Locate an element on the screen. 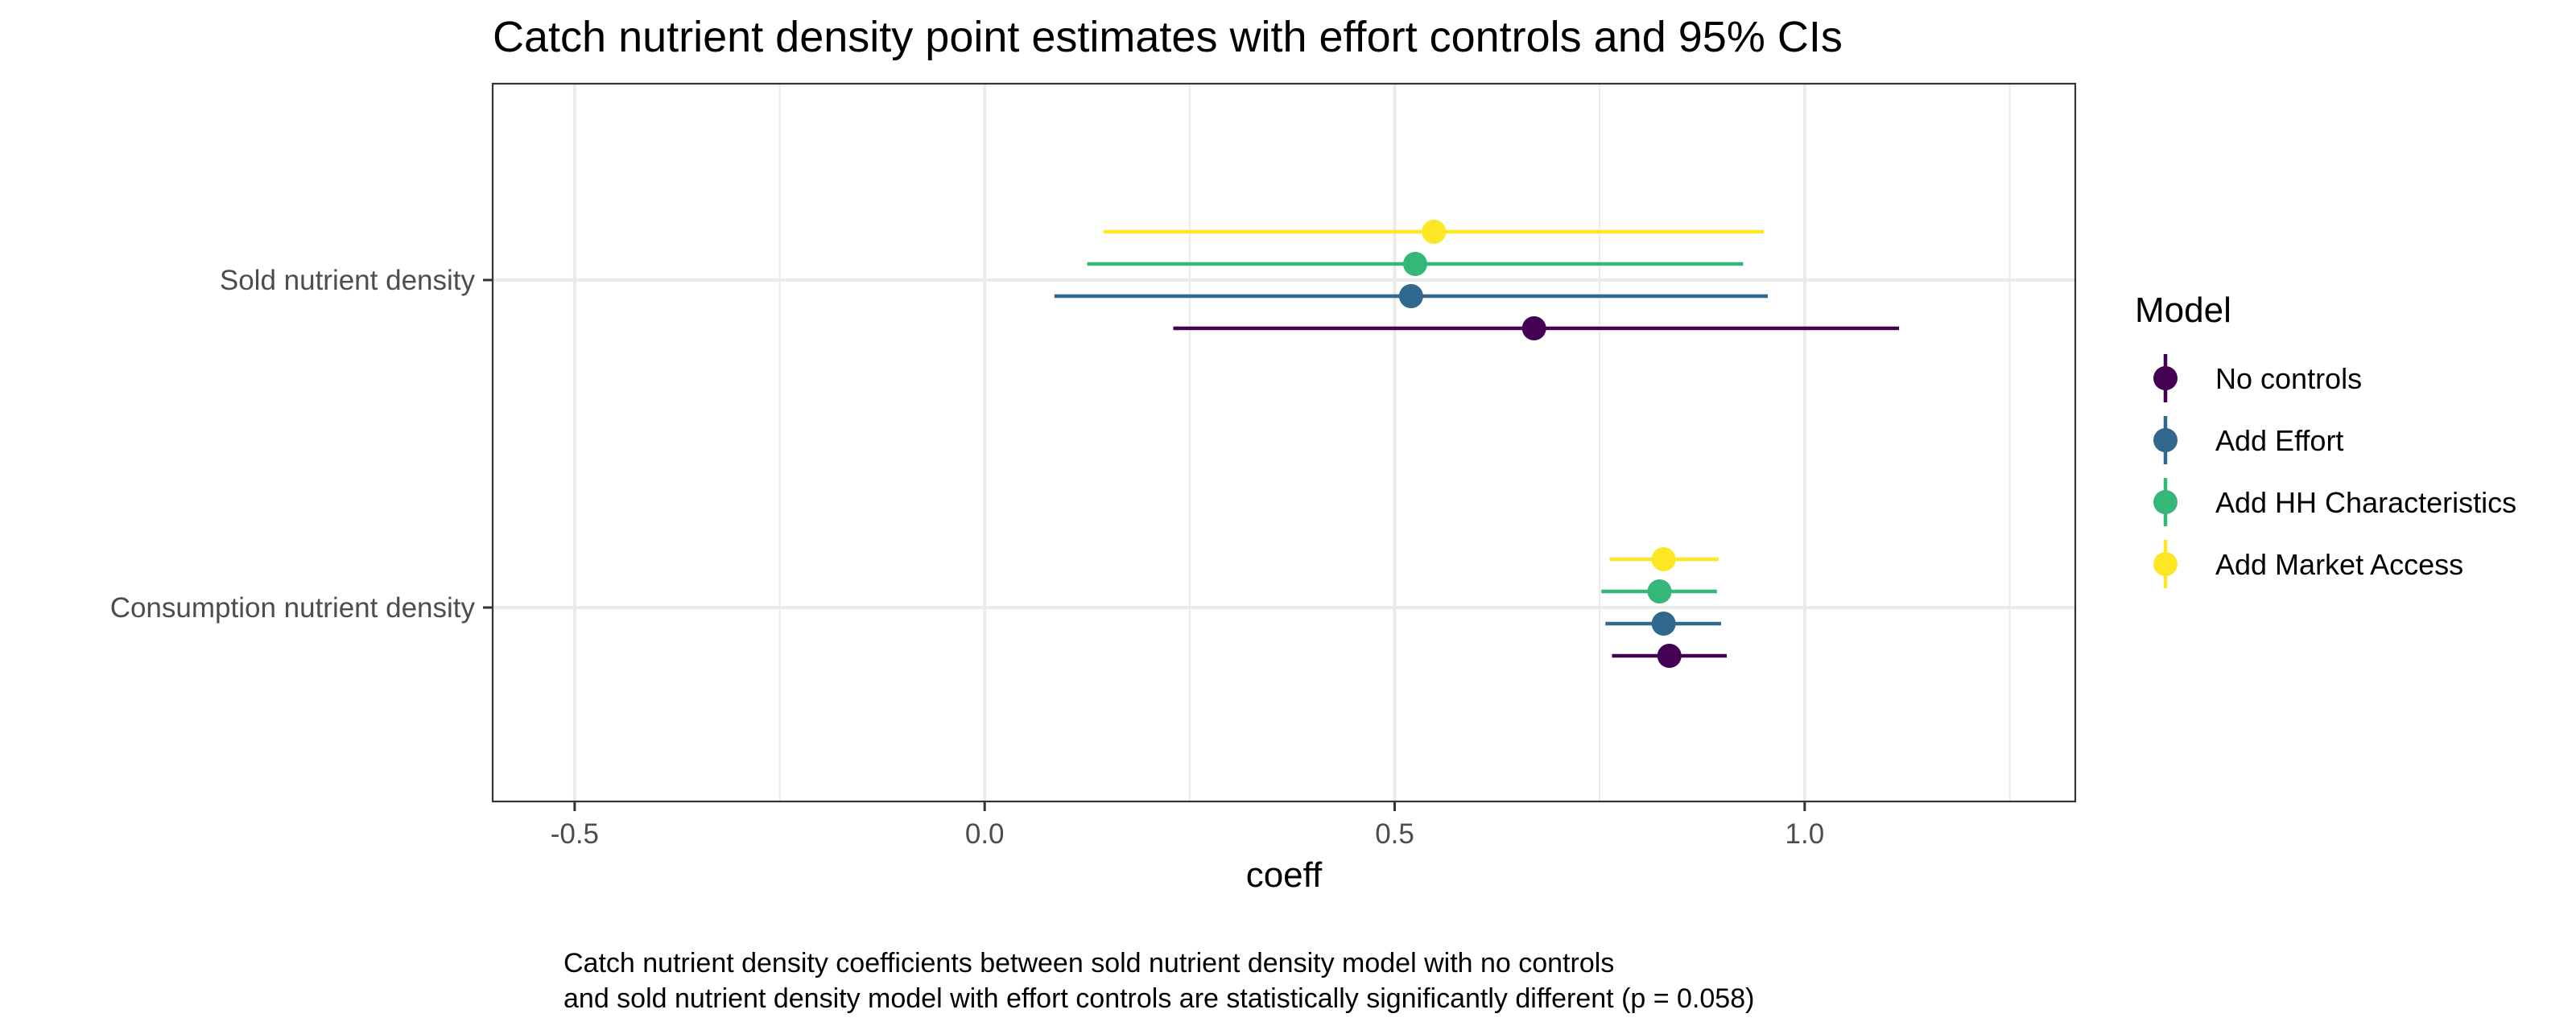 The width and height of the screenshot is (2576, 1030). x-axis: -0.5 0.0 0.5 1.0 is located at coordinates (1187, 825).